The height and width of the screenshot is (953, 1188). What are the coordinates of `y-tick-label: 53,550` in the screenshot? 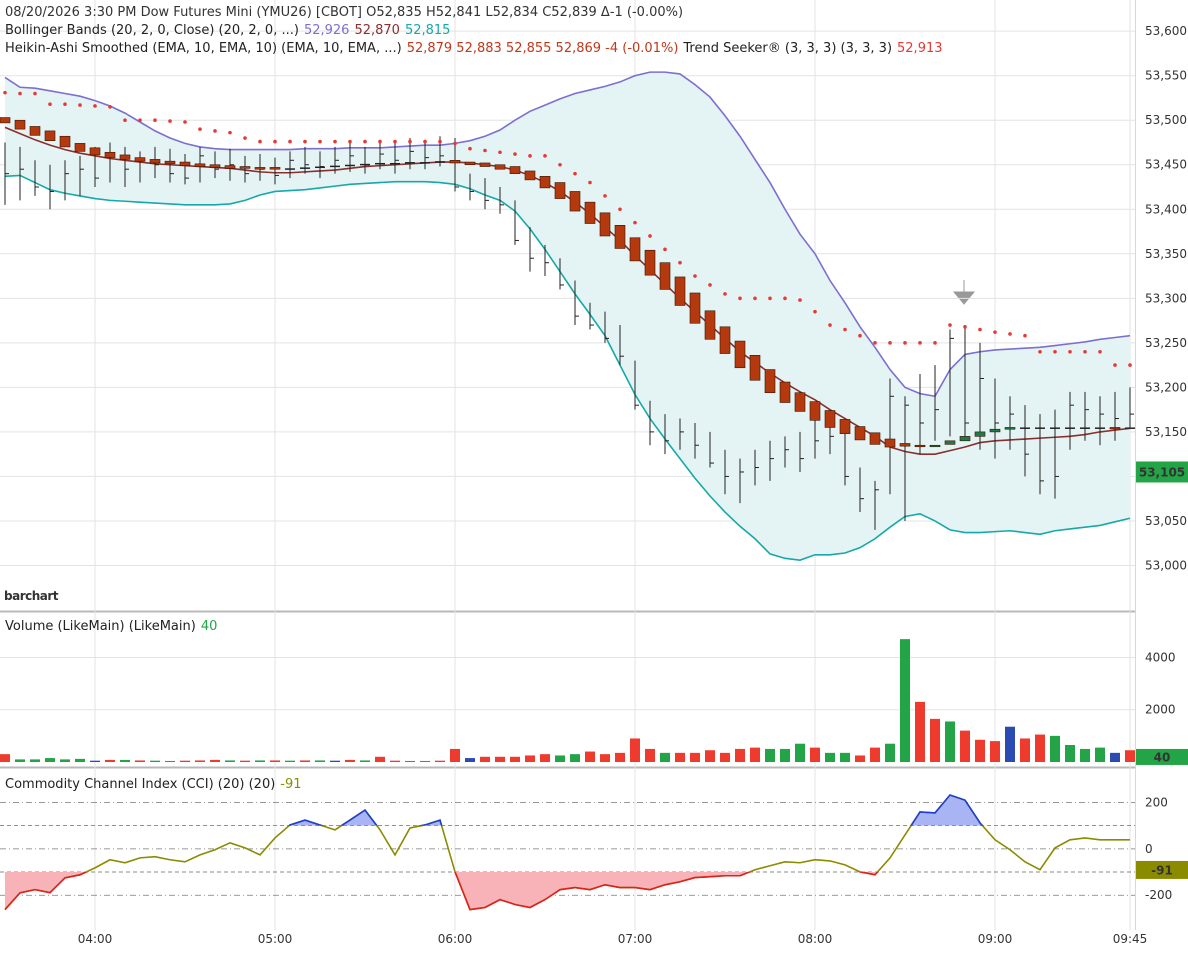 It's located at (1166, 76).